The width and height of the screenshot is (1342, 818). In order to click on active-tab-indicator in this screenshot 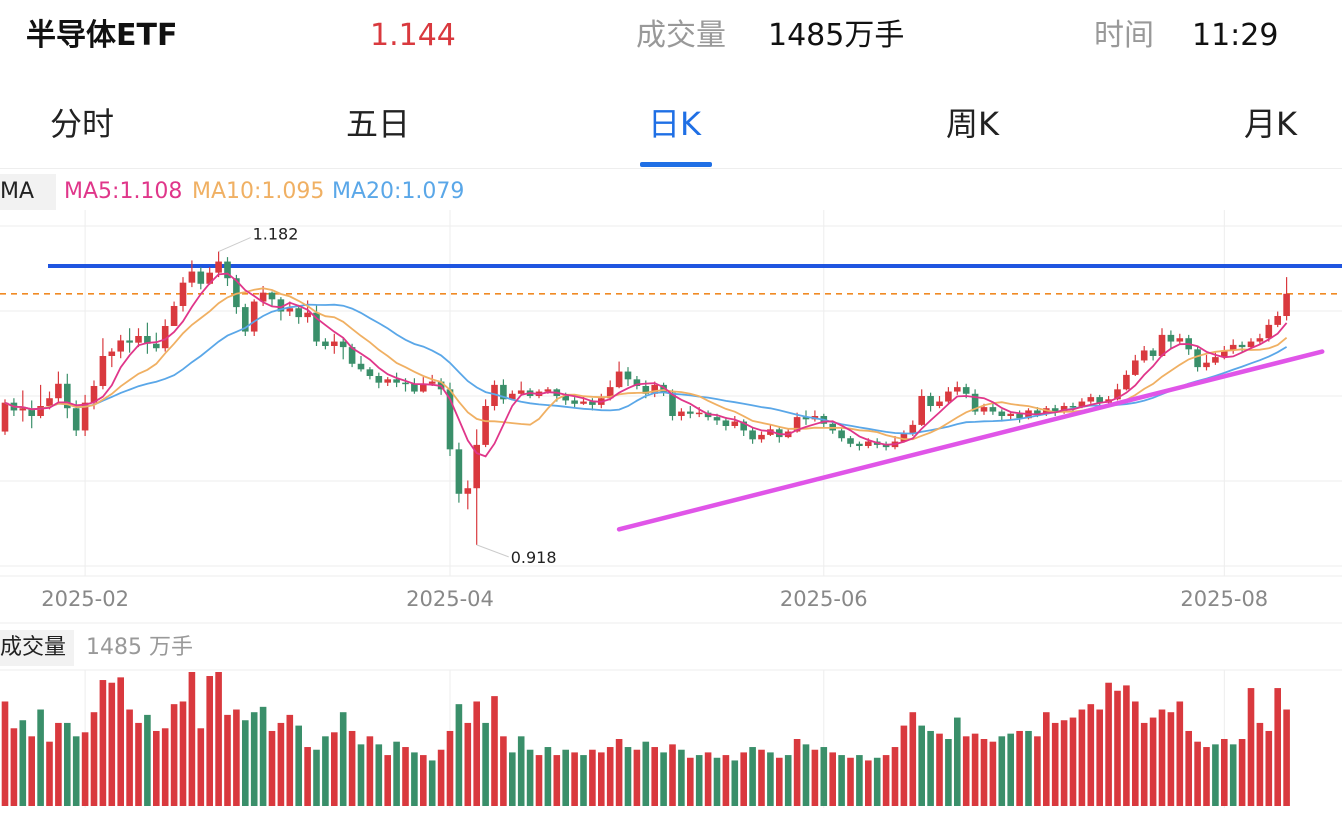, I will do `click(676, 164)`.